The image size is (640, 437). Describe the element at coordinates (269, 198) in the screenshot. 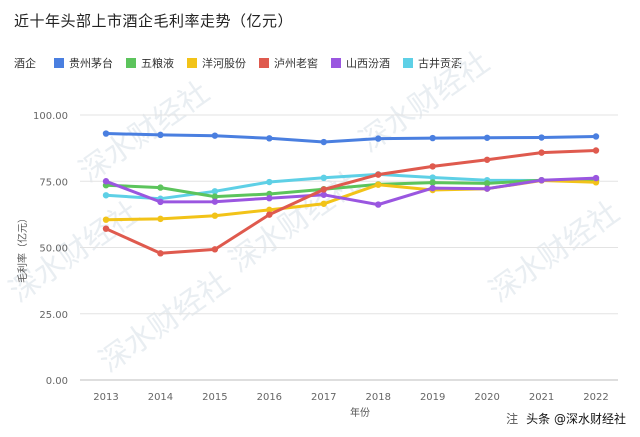

I see `data-point-s4-2016` at that location.